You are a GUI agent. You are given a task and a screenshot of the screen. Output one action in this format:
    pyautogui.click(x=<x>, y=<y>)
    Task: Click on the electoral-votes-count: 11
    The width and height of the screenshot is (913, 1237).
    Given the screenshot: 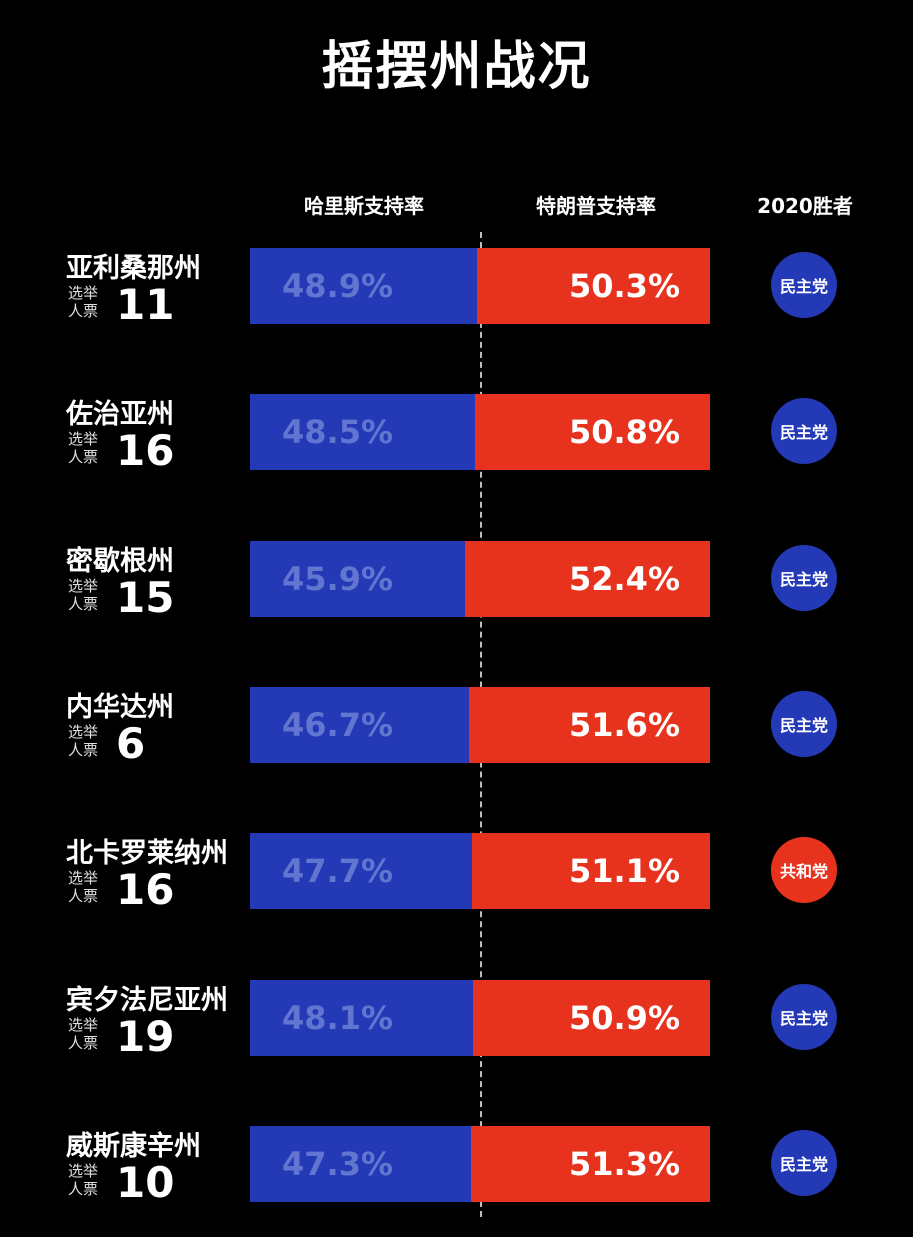 What is the action you would take?
    pyautogui.click(x=145, y=304)
    